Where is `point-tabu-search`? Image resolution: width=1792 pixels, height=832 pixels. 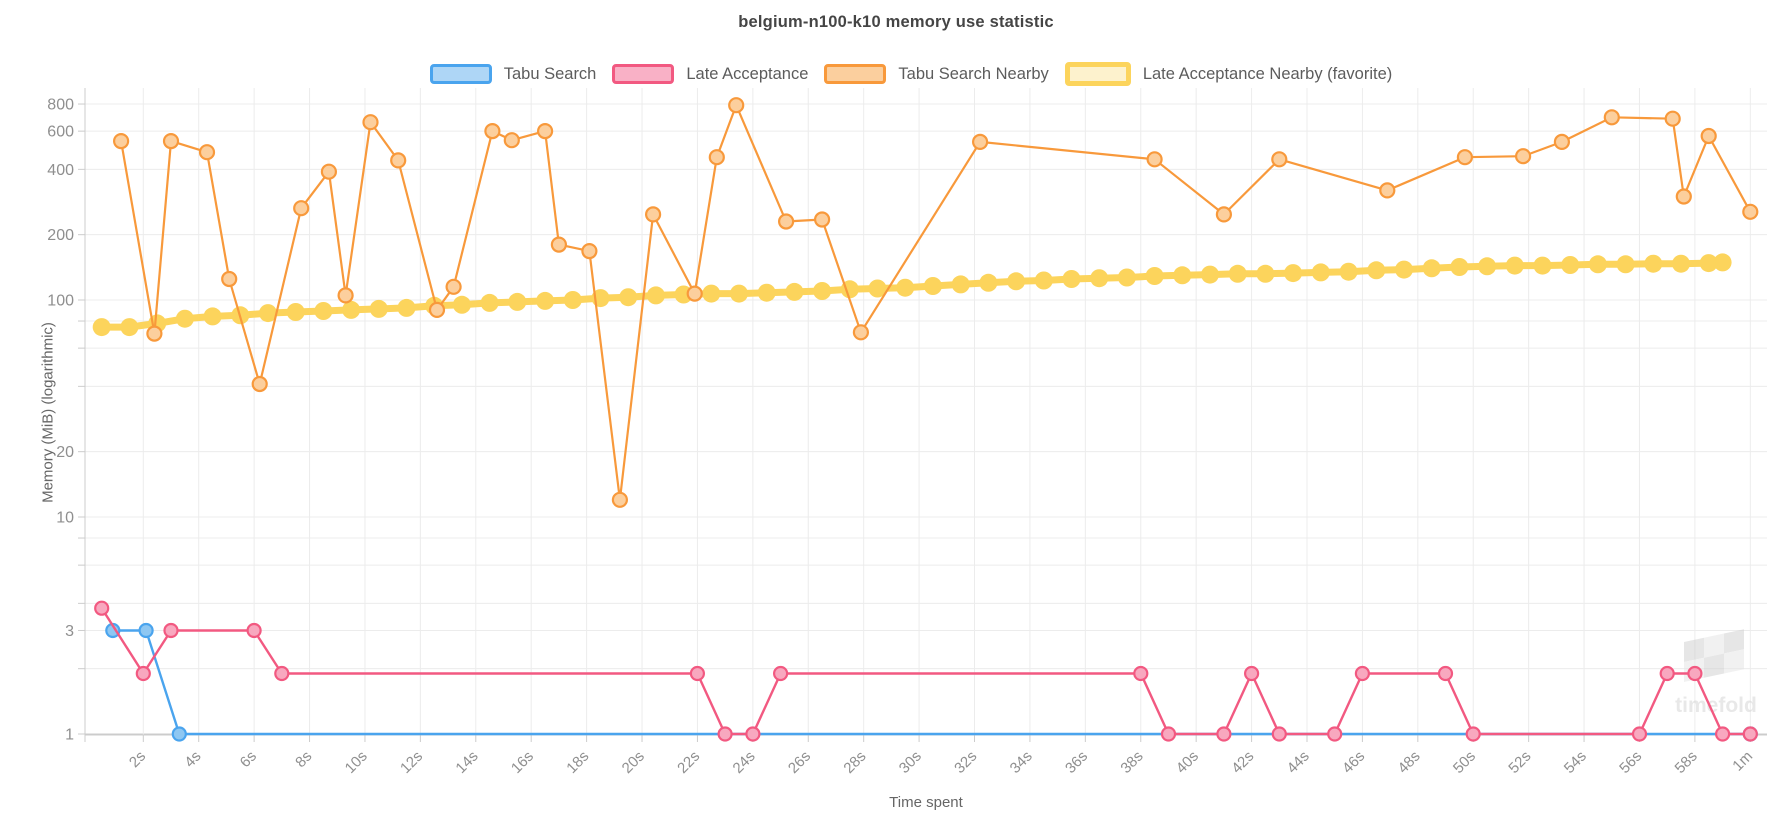 point-tabu-search is located at coordinates (146, 630).